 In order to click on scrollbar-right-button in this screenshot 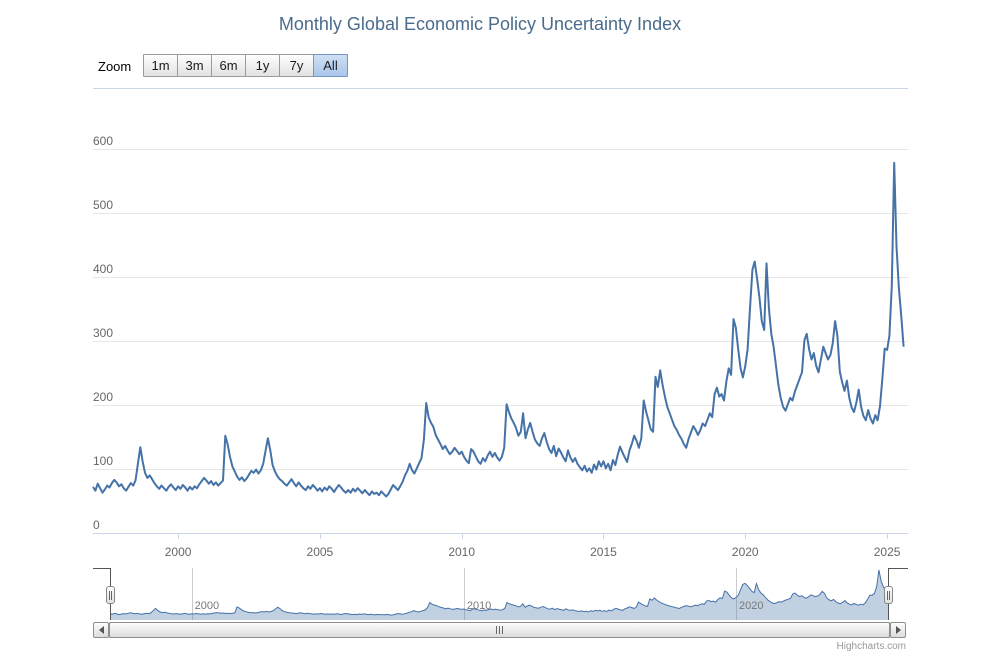, I will do `click(898, 630)`.